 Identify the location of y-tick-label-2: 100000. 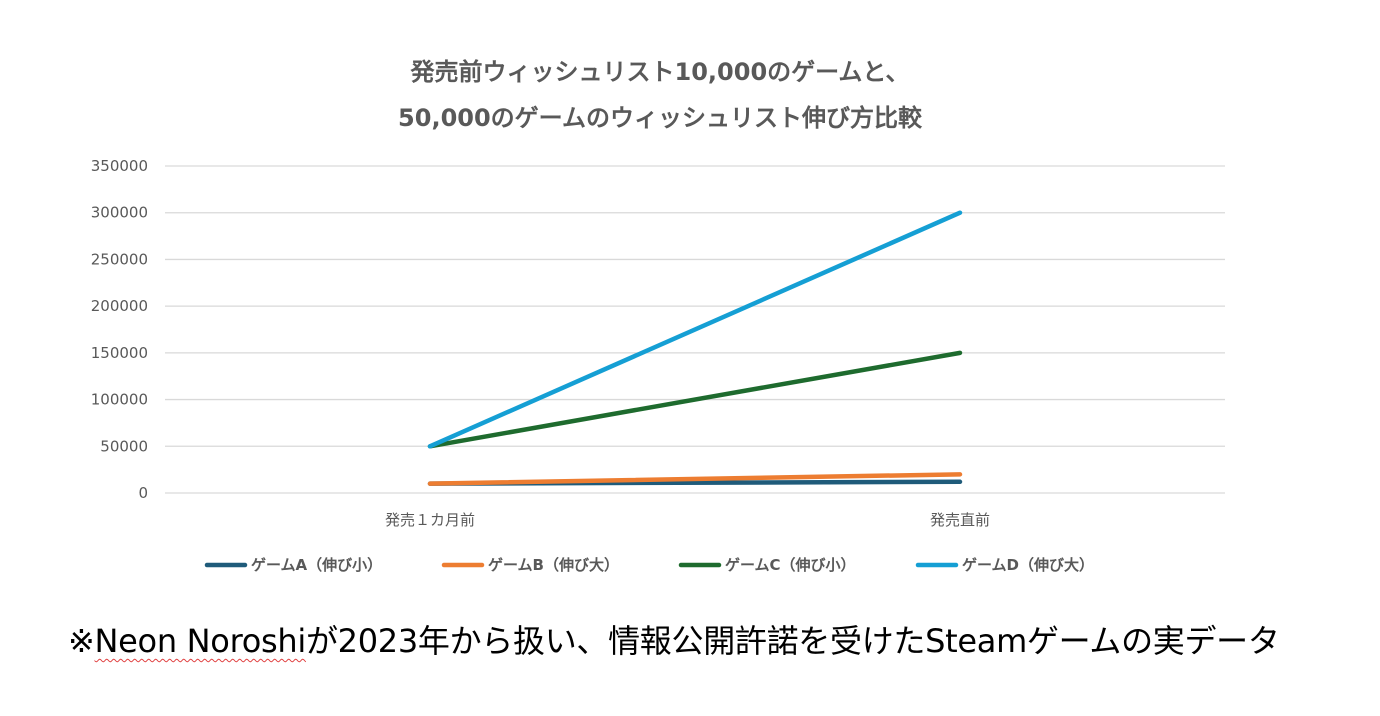
(119, 400).